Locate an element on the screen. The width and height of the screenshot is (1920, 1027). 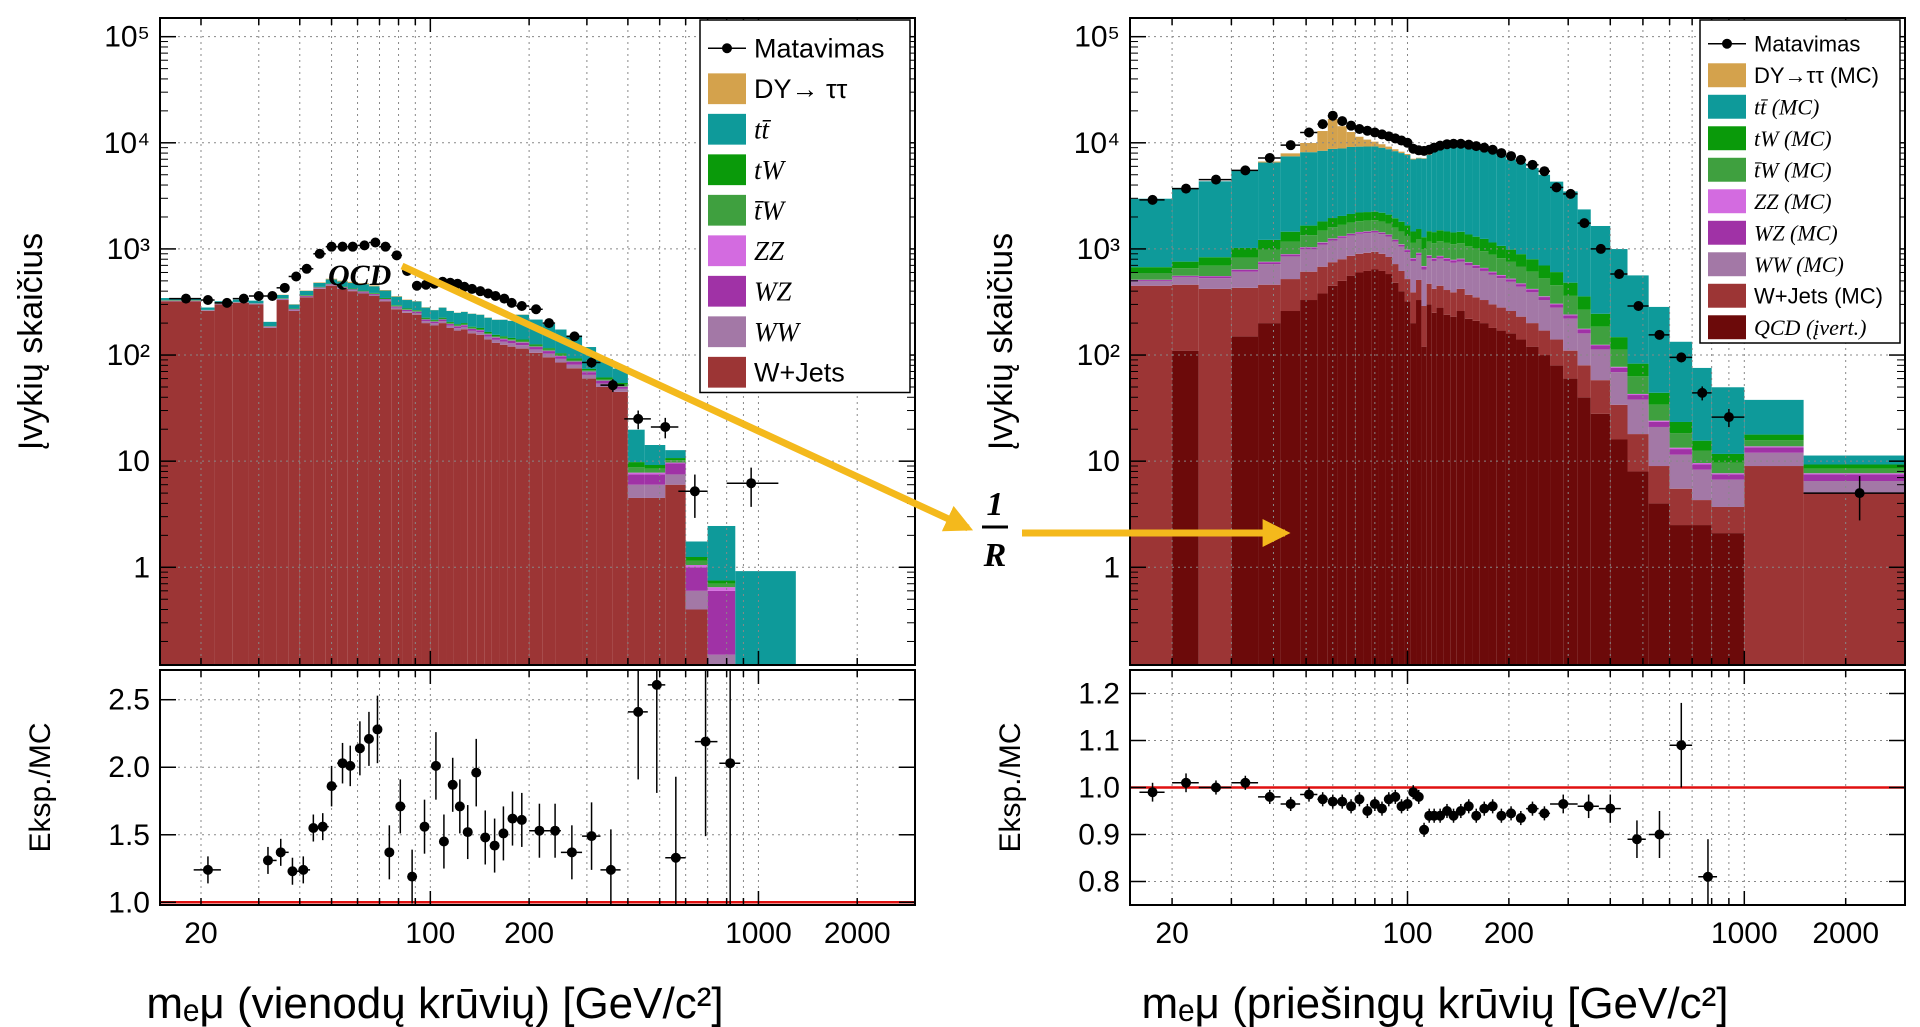
right-xlabel: mₑμ (priešingų krūvių [GeV/c²] is located at coordinates (1435, 1003).